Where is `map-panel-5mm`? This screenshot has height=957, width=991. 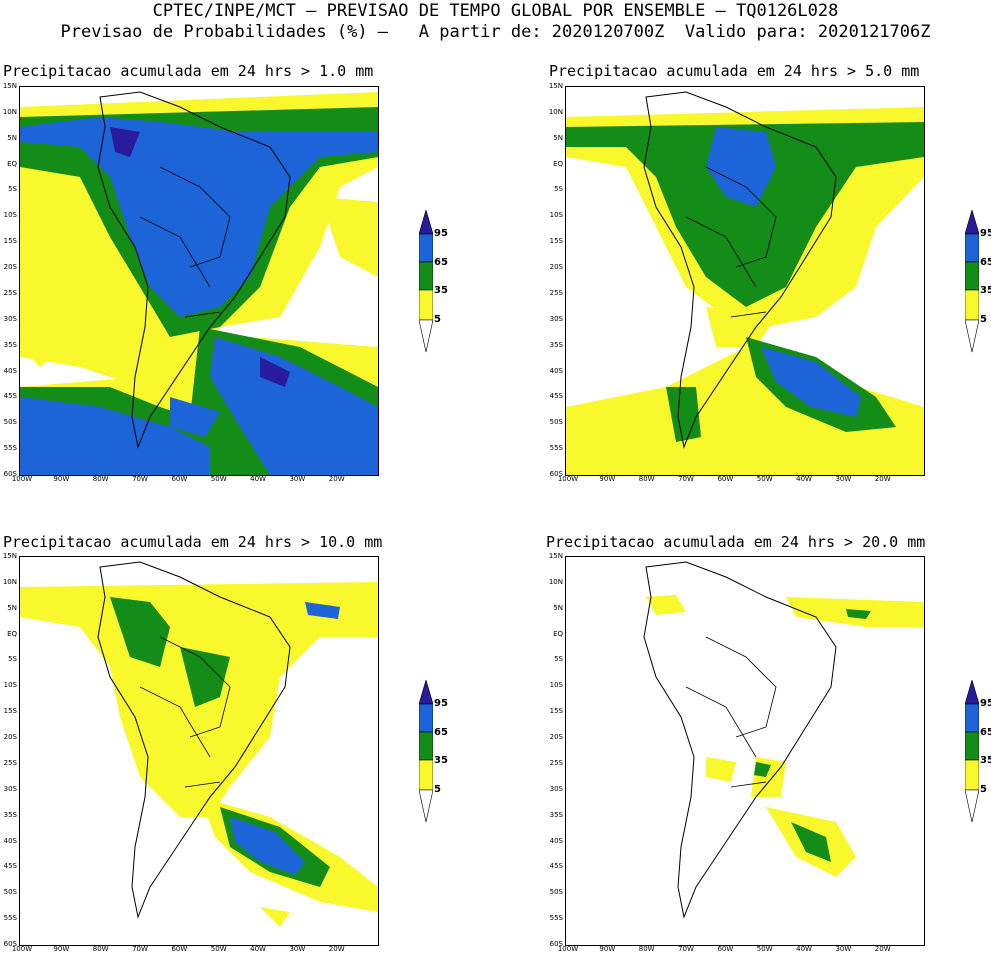 map-panel-5mm is located at coordinates (745, 281).